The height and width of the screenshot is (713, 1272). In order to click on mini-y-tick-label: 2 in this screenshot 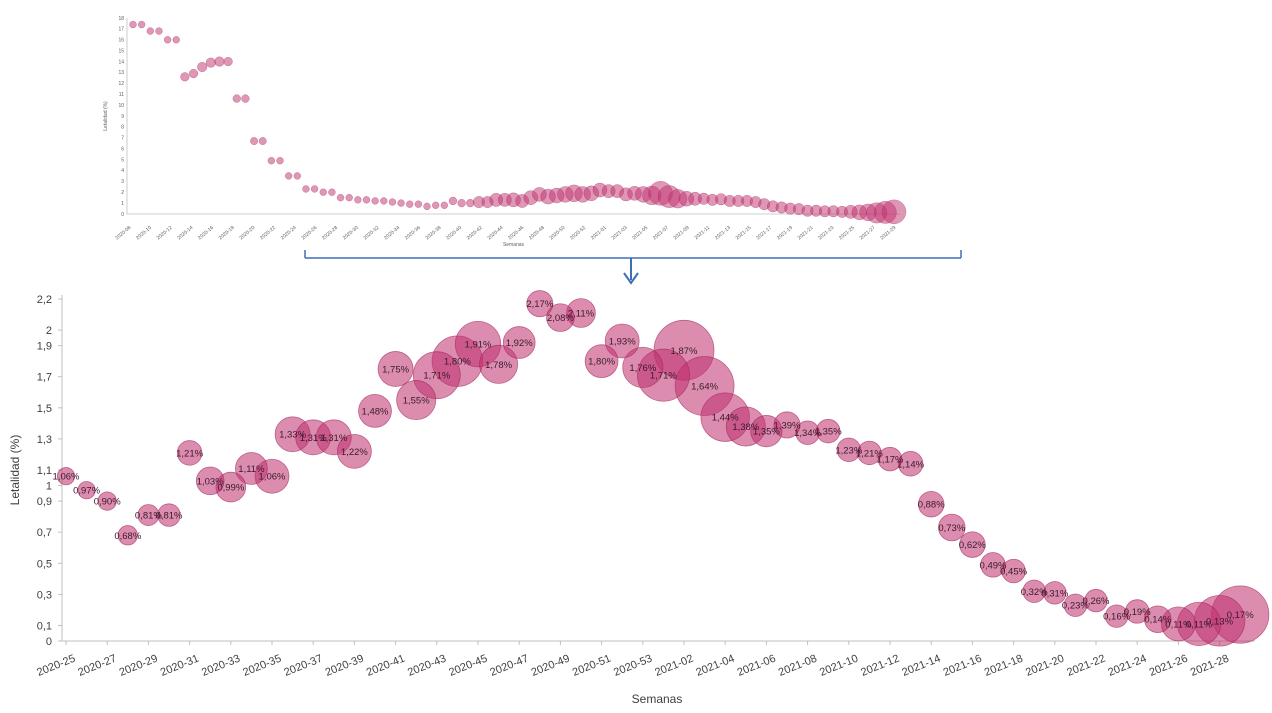, I will do `click(122, 193)`.